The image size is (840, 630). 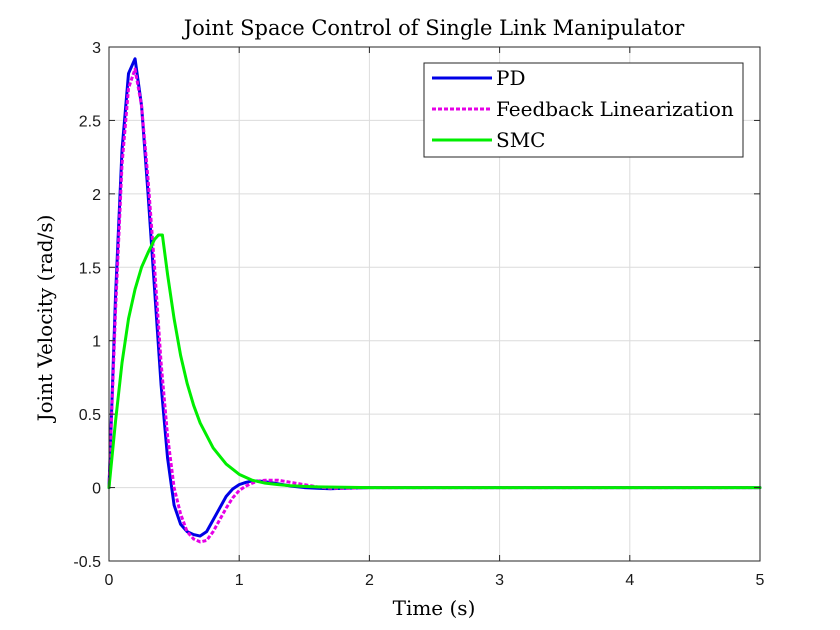 I want to click on y-tick-label: 0.5, so click(x=90, y=415).